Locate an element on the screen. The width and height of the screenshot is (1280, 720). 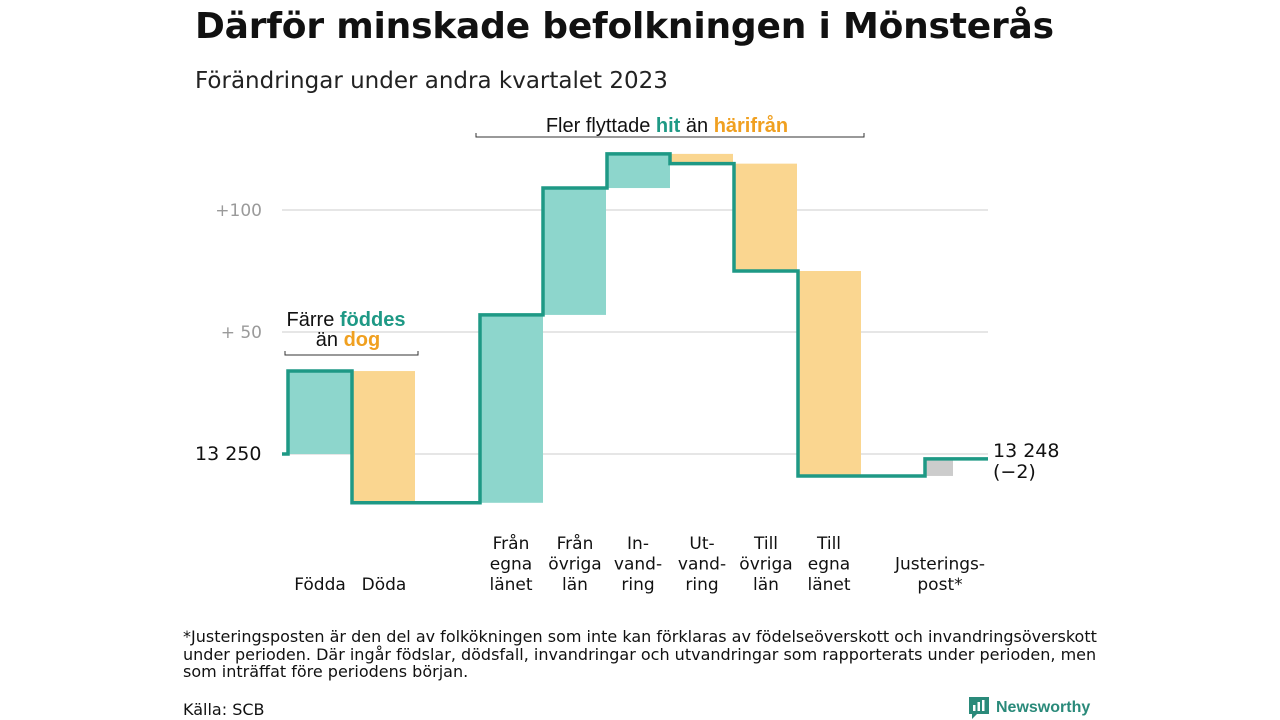
x-category-label: Justerings- is located at coordinates (939, 565).